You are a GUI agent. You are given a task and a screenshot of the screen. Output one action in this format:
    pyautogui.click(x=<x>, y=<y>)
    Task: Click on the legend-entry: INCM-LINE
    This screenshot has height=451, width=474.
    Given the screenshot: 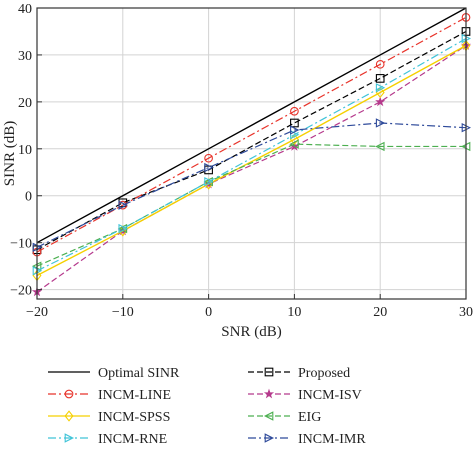 What is the action you would take?
    pyautogui.click(x=109, y=395)
    